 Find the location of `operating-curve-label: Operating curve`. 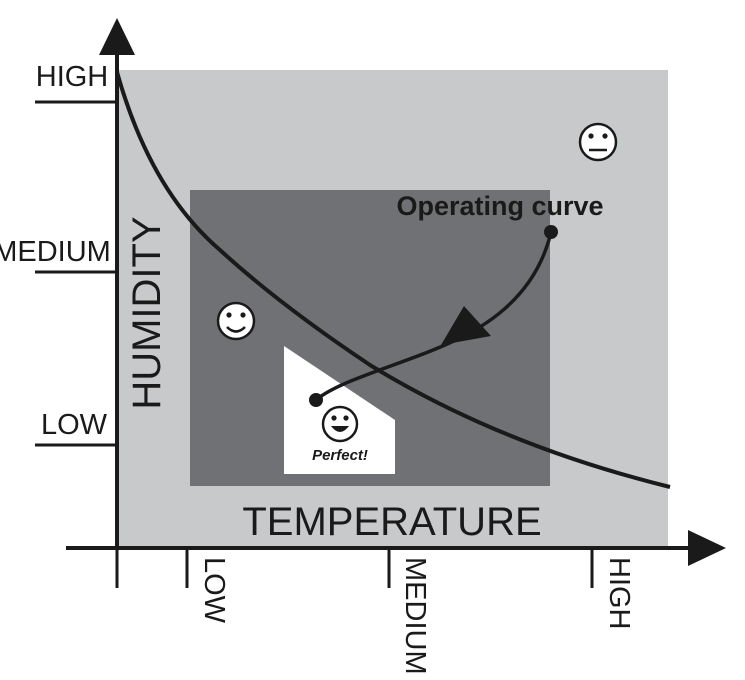

operating-curve-label: Operating curve is located at coordinates (499, 206).